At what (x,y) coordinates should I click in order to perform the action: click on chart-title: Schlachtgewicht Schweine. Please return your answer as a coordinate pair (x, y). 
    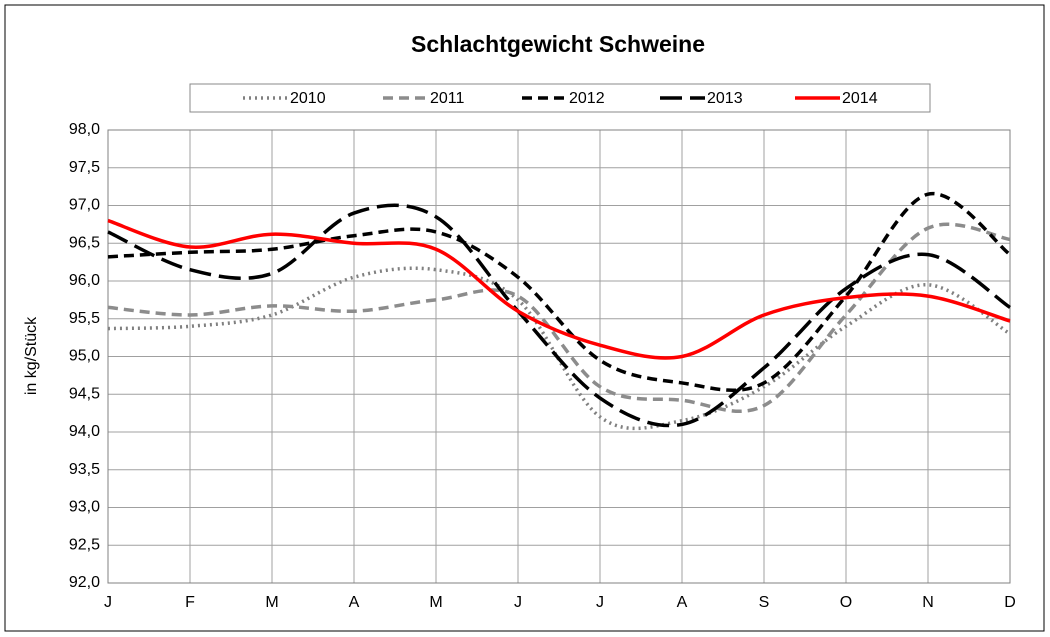
    Looking at the image, I should click on (558, 44).